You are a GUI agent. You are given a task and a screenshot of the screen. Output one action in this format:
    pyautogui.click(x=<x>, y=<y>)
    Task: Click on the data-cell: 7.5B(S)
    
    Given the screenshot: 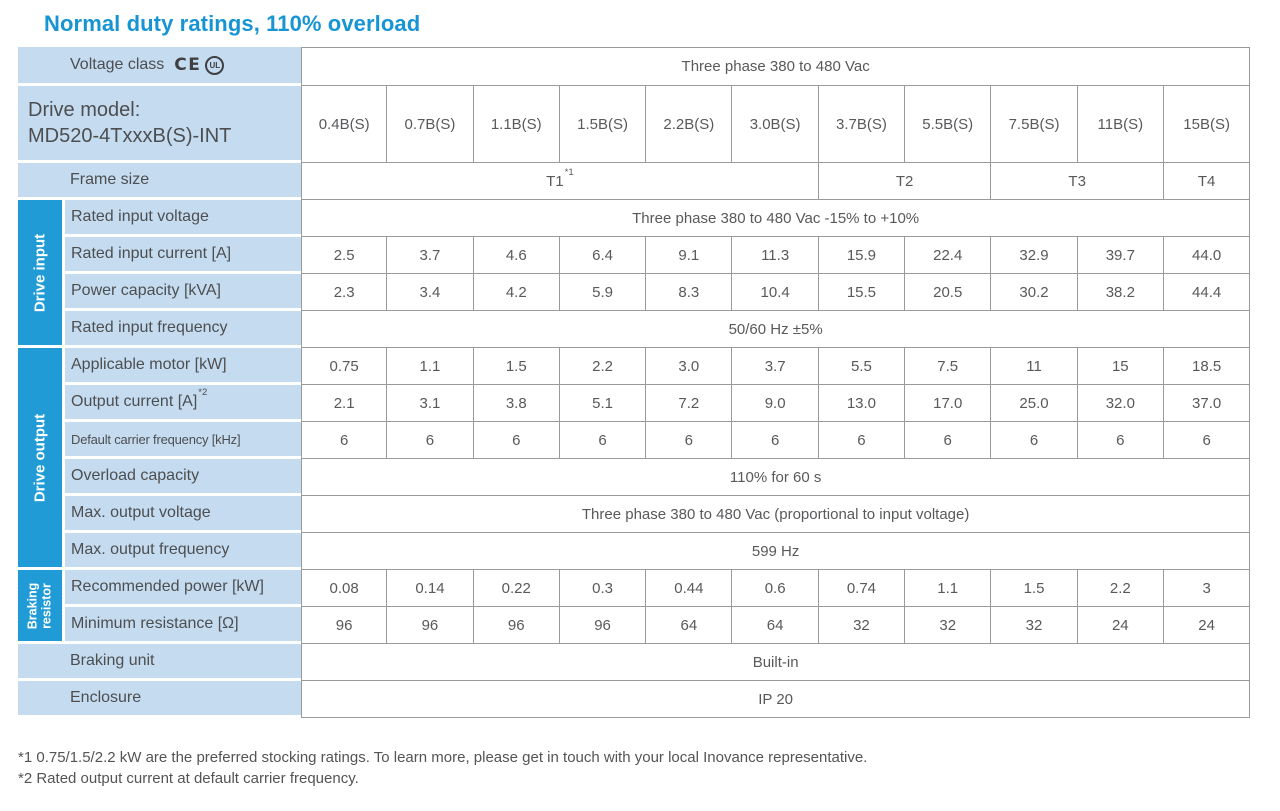 What is the action you would take?
    pyautogui.click(x=1034, y=124)
    